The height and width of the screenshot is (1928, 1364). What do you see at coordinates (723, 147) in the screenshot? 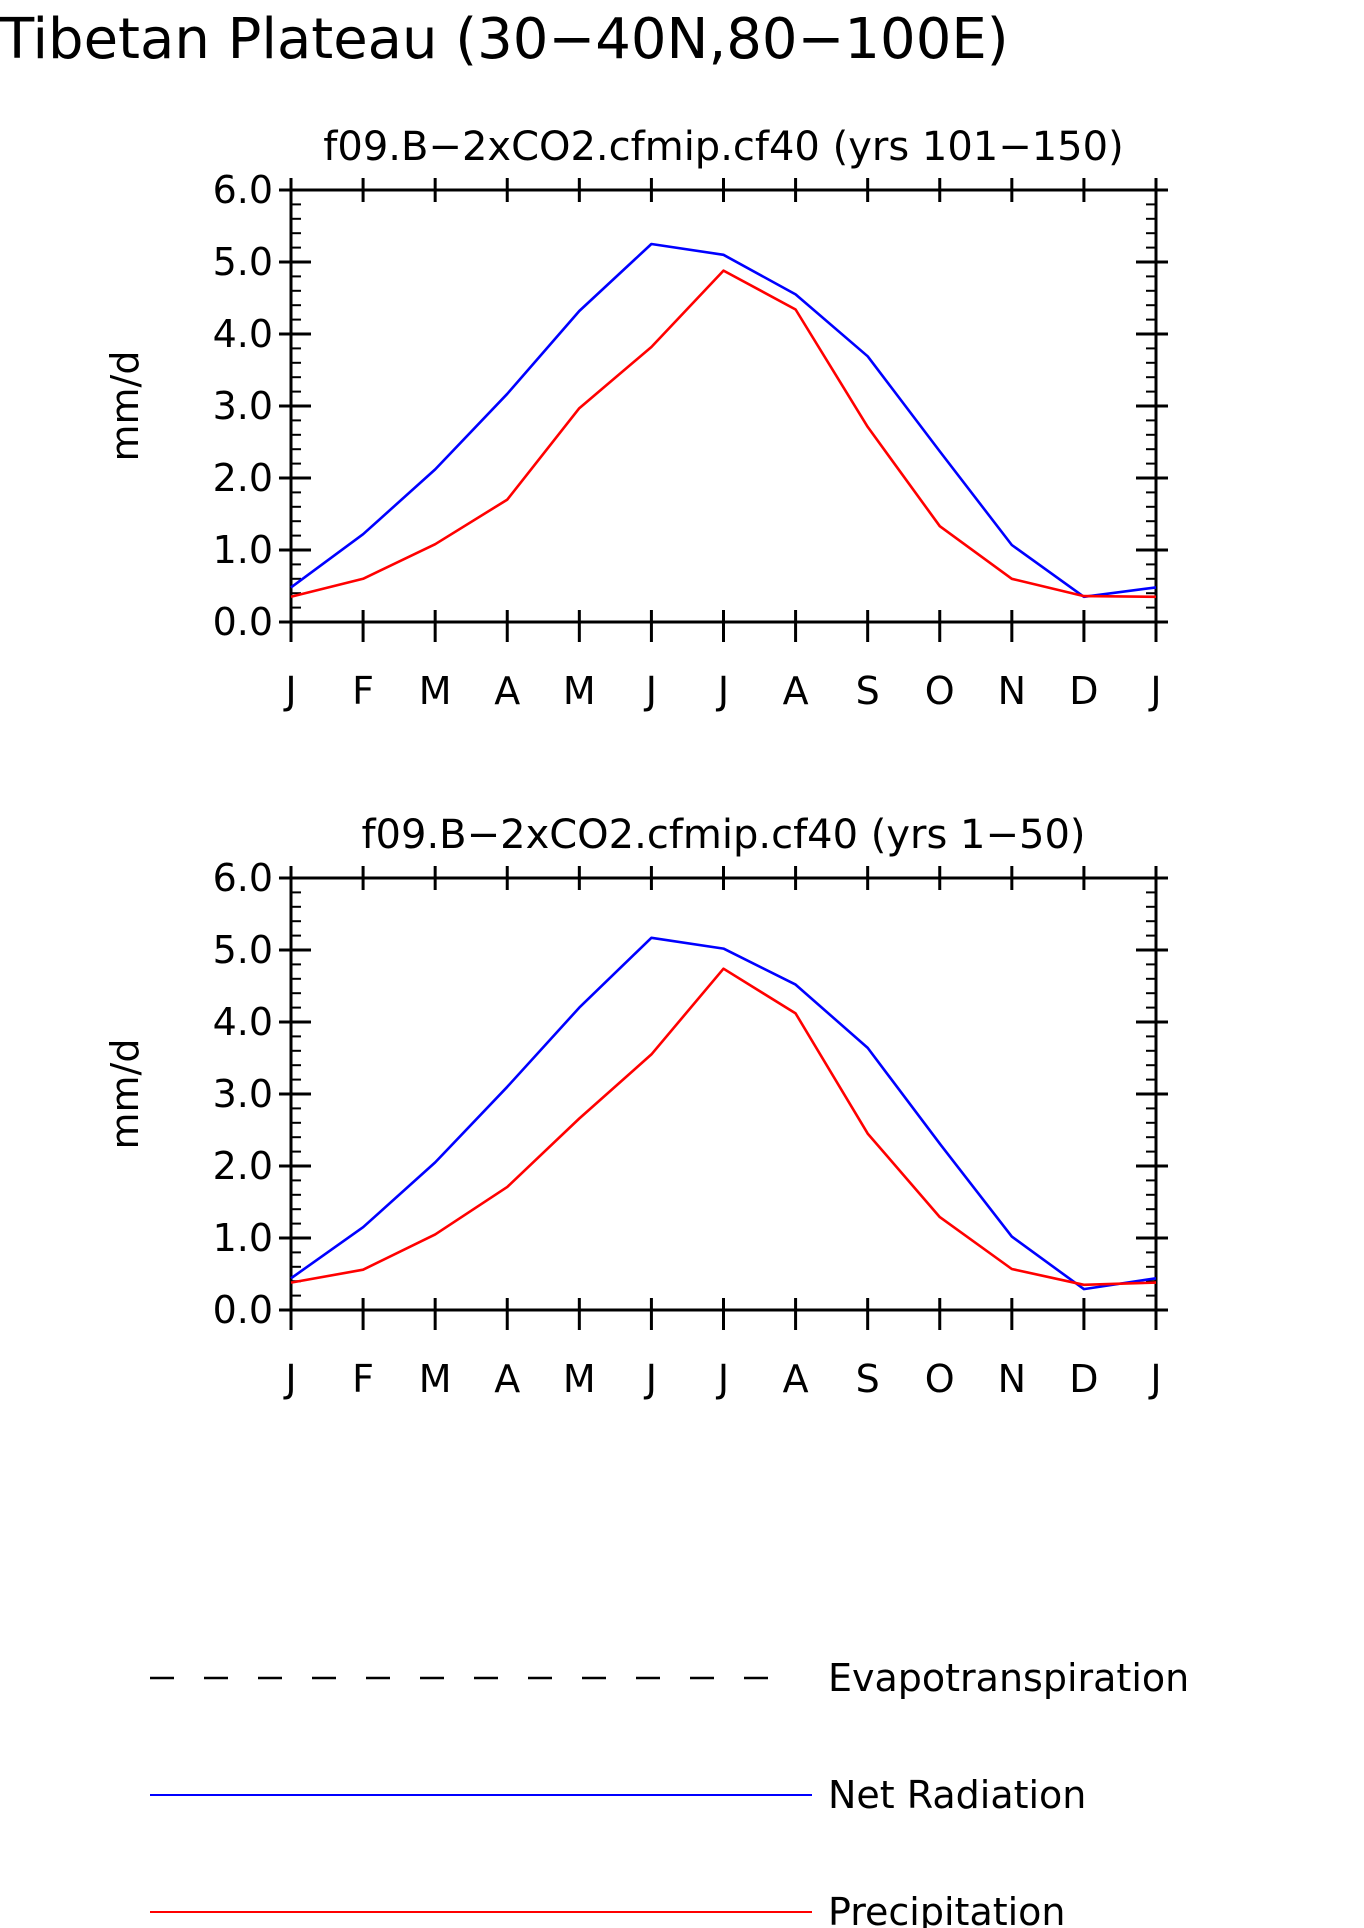
I see `panel-title: f09.B−2xCO2.cfmip.cf40 (yrs 101−150)` at bounding box center [723, 147].